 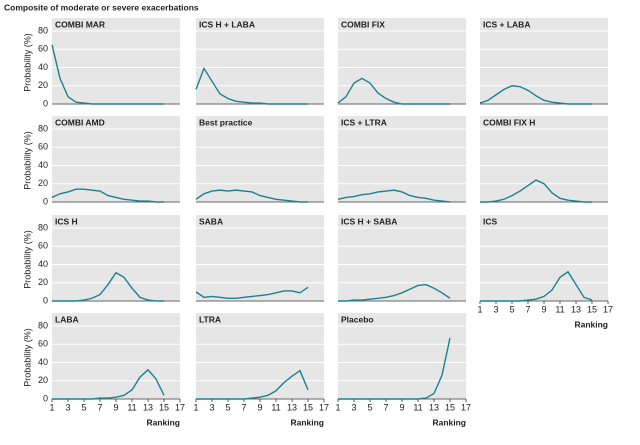 What do you see at coordinates (357, 319) in the screenshot?
I see `panel-title: Placebo` at bounding box center [357, 319].